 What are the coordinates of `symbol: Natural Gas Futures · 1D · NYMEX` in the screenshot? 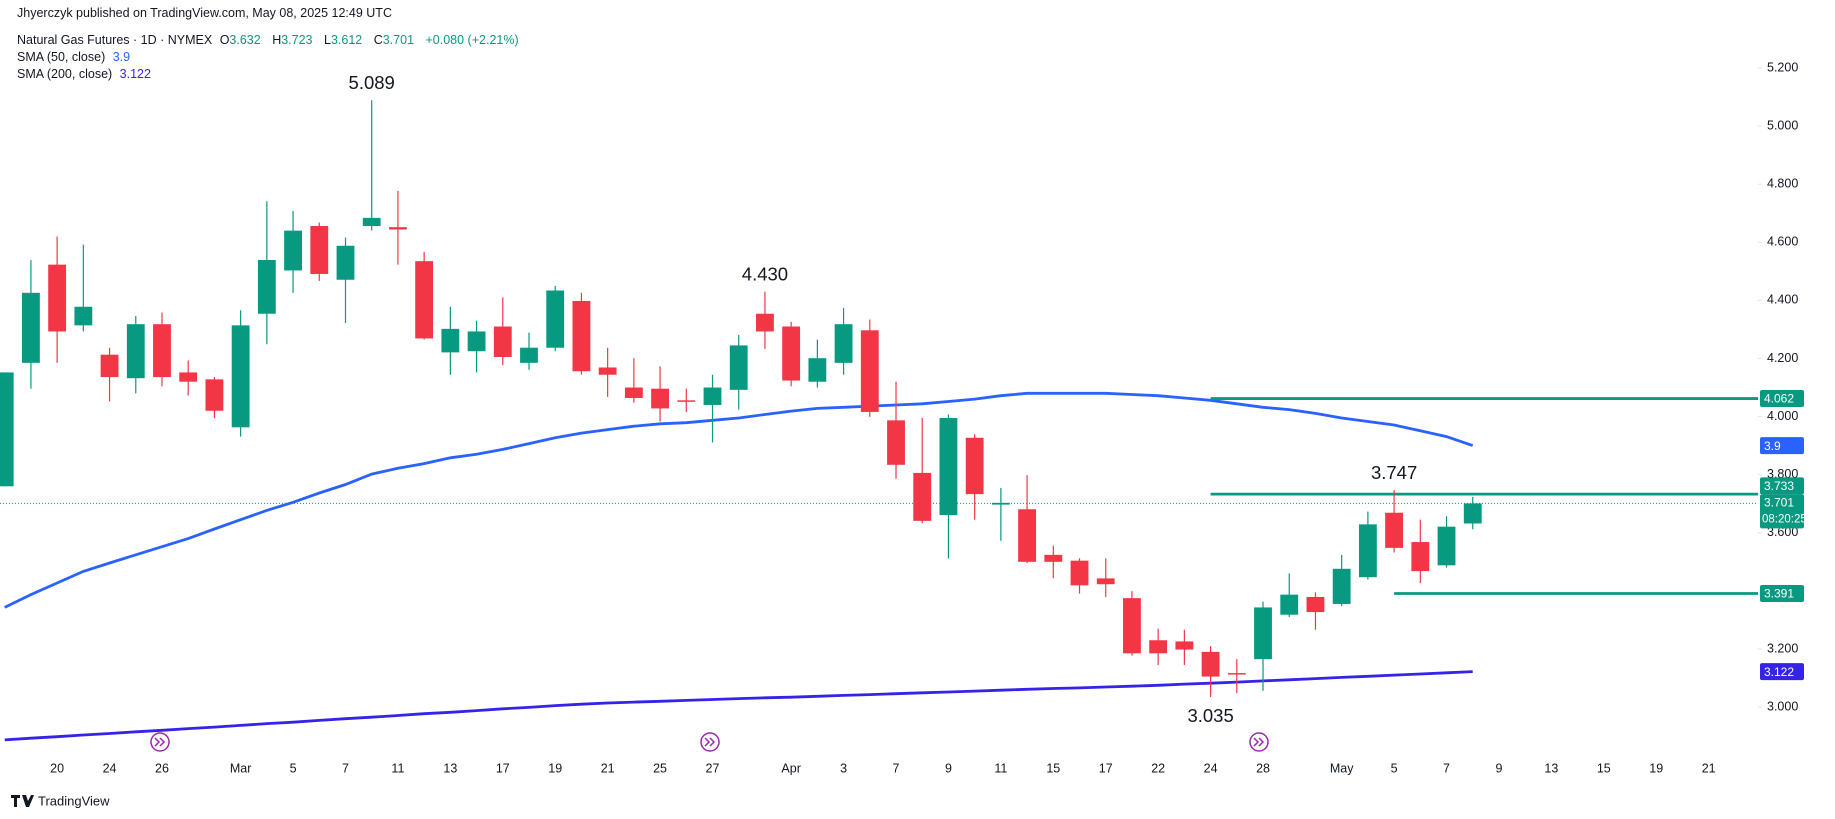 It's located at (115, 40).